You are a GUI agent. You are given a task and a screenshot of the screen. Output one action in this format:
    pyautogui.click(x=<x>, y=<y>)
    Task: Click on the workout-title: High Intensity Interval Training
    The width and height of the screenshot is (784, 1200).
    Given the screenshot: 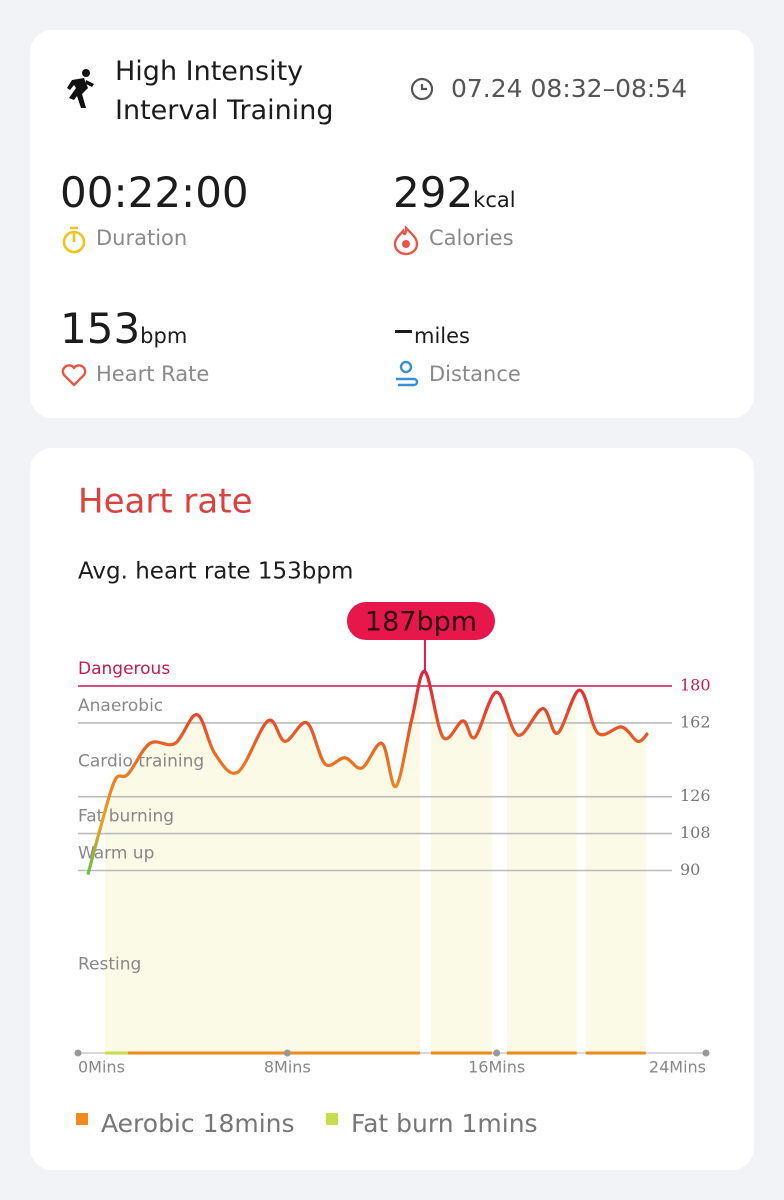 What is the action you would take?
    pyautogui.click(x=224, y=91)
    